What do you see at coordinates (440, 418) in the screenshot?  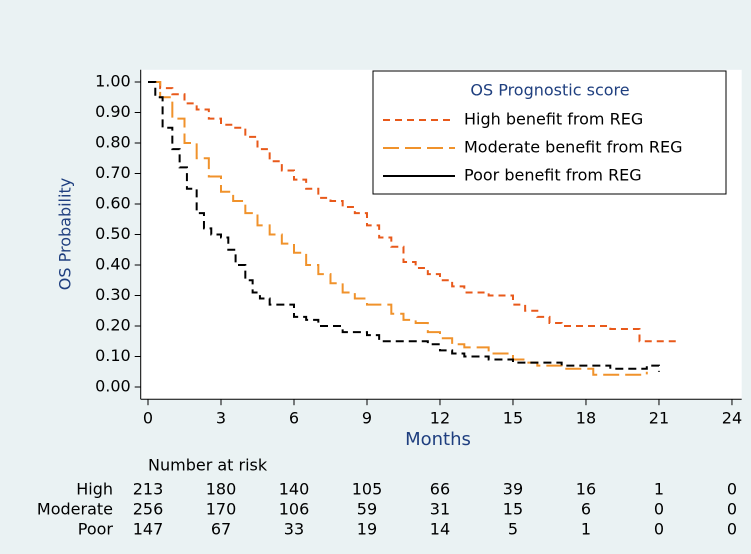 I see `x-tick-label: 12` at bounding box center [440, 418].